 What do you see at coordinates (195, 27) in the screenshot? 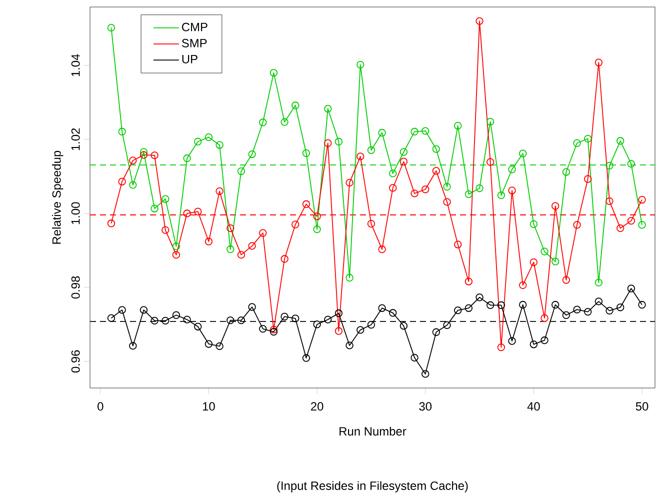
I see `legend-label: CMP` at bounding box center [195, 27].